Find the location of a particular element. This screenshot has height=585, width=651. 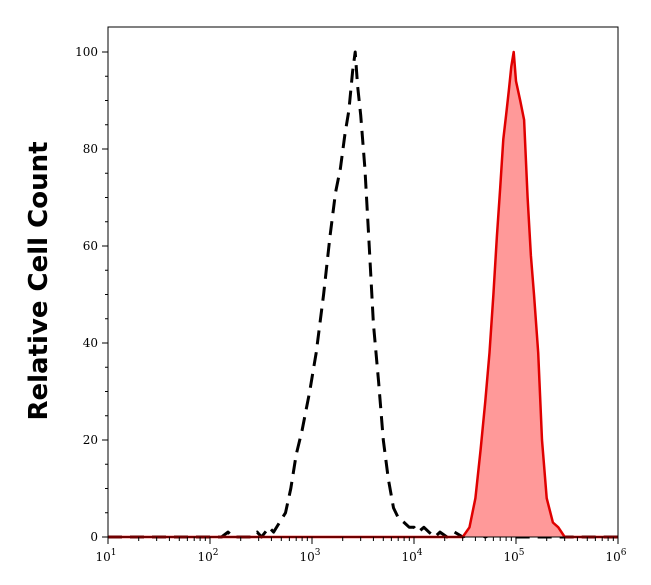

x-tick-label: 10⁵ is located at coordinates (513, 556).